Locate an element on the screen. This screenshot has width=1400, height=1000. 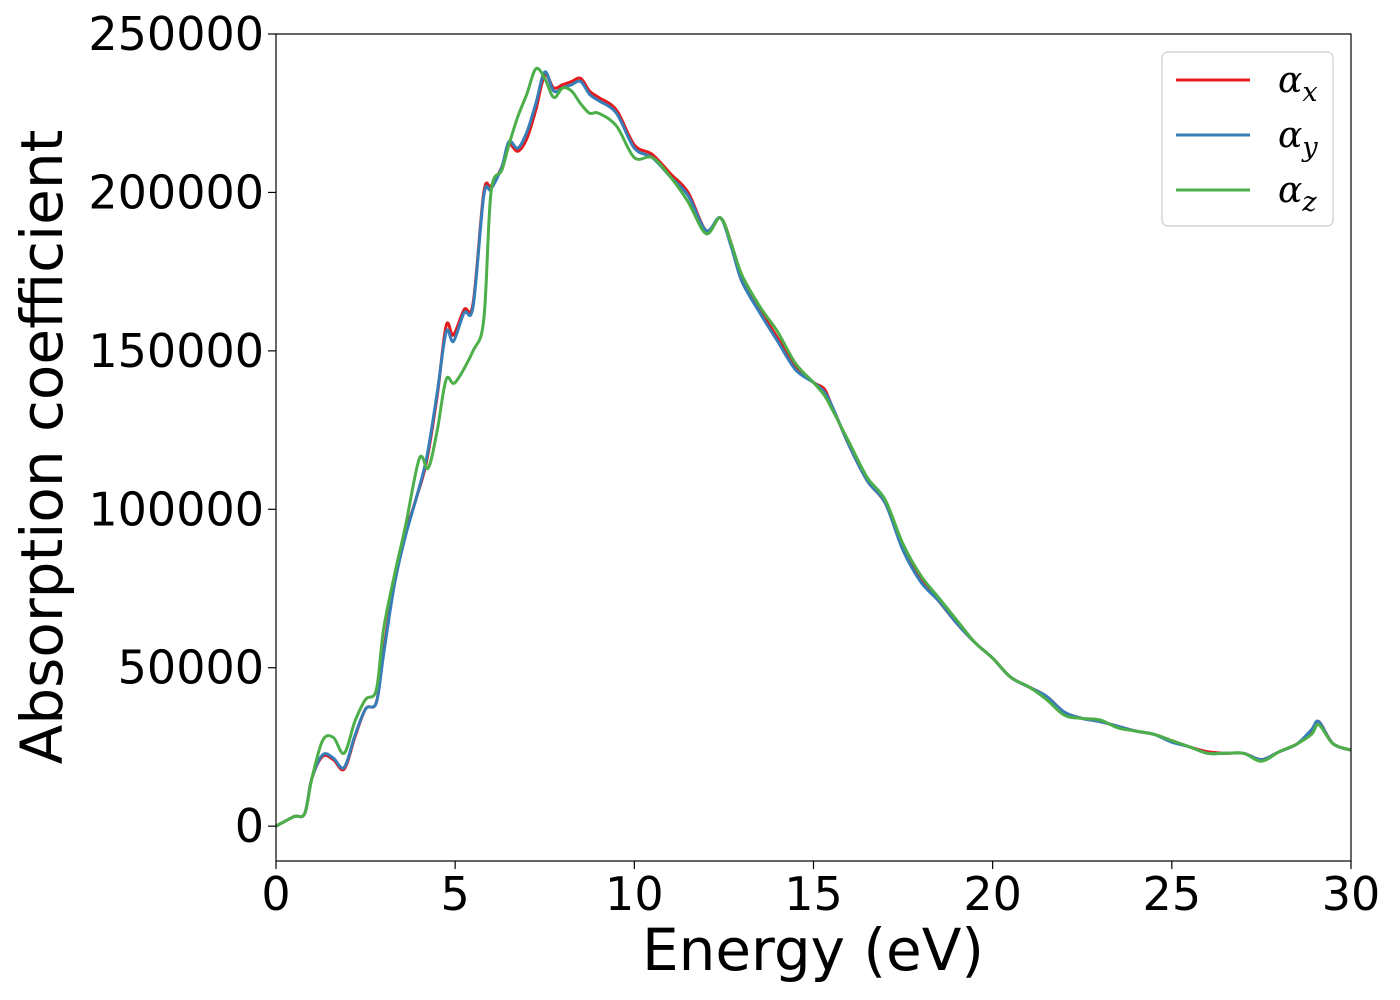
legend-box is located at coordinates (1247, 139).